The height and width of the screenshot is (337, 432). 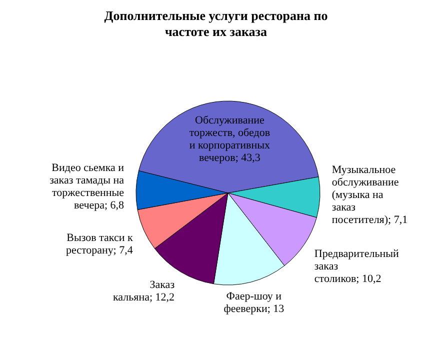 What do you see at coordinates (229, 139) in the screenshot?
I see `slice-label: Обслуживание торжеств, обедов и корпоративных вечеров; 43,3` at bounding box center [229, 139].